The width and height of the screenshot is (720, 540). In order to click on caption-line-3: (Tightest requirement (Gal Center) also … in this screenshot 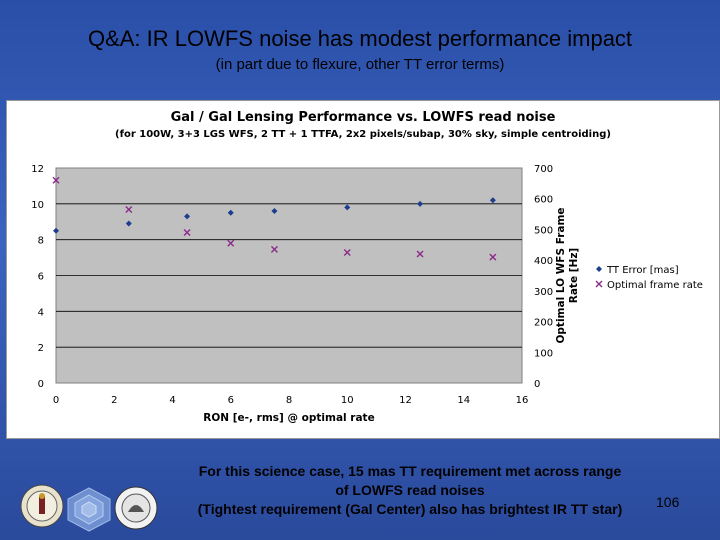, I will do `click(410, 509)`.